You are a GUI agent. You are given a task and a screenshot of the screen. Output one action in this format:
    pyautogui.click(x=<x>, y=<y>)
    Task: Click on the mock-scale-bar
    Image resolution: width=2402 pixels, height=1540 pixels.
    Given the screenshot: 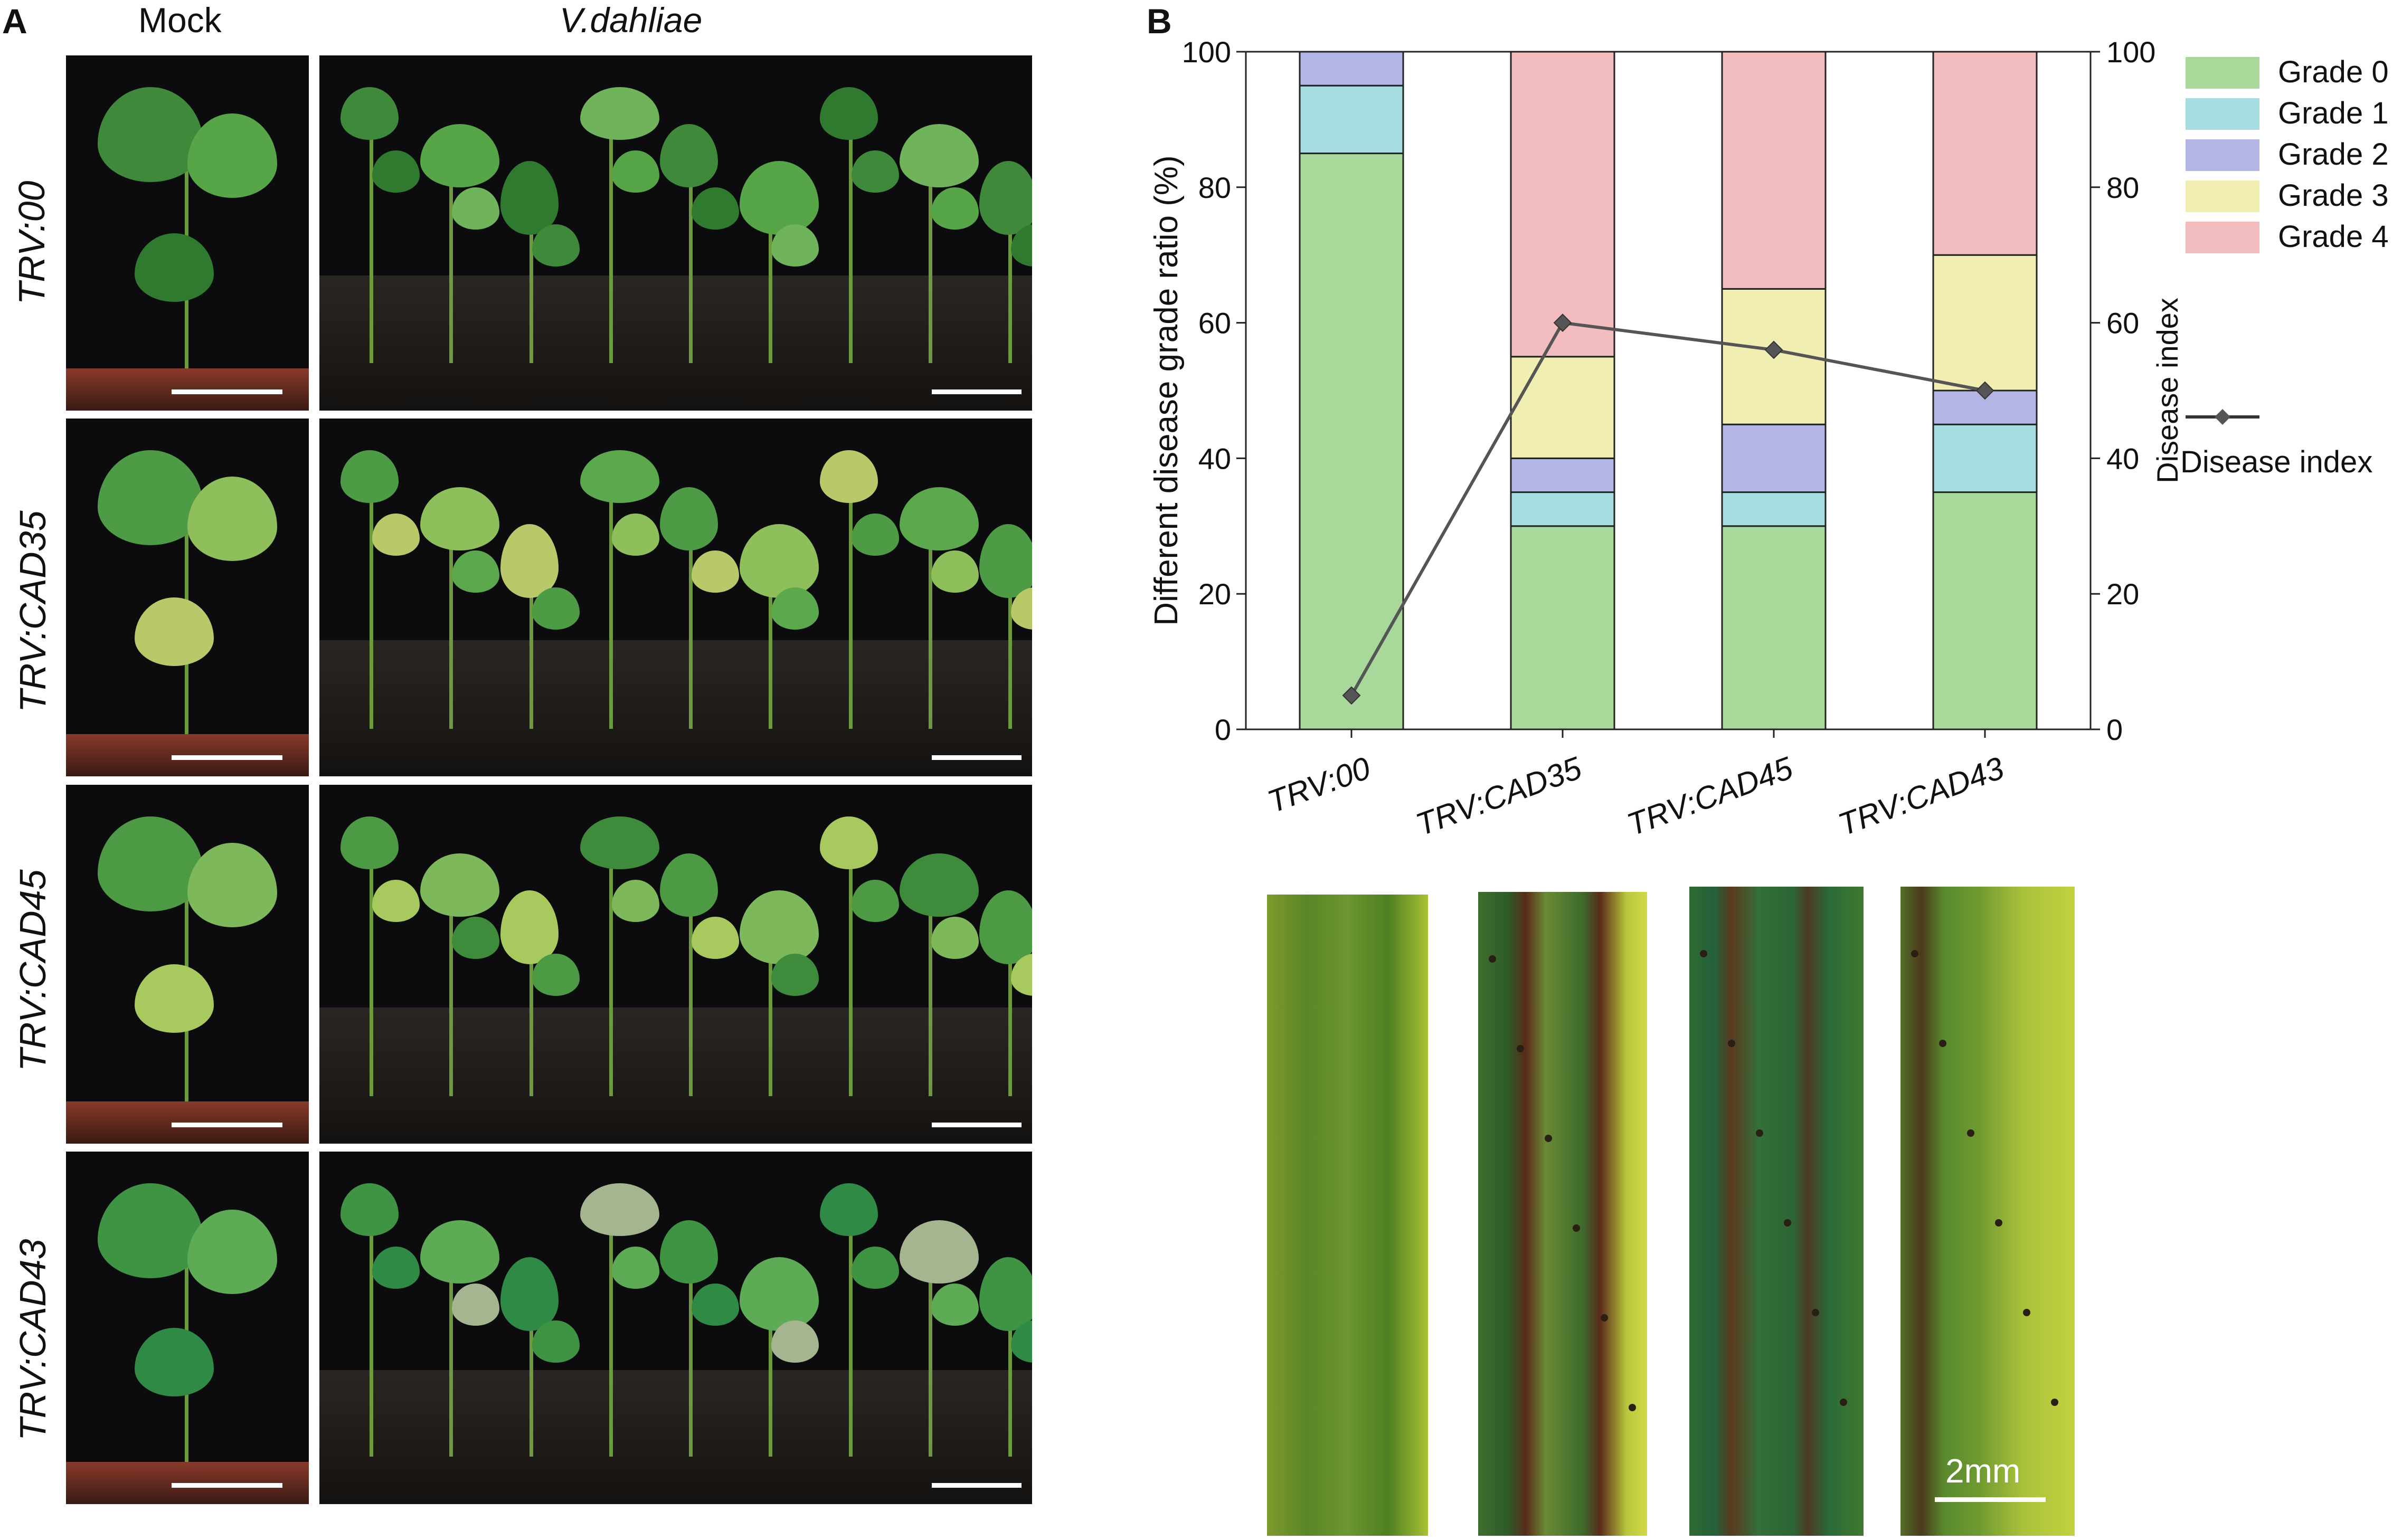 What is the action you would take?
    pyautogui.click(x=227, y=758)
    